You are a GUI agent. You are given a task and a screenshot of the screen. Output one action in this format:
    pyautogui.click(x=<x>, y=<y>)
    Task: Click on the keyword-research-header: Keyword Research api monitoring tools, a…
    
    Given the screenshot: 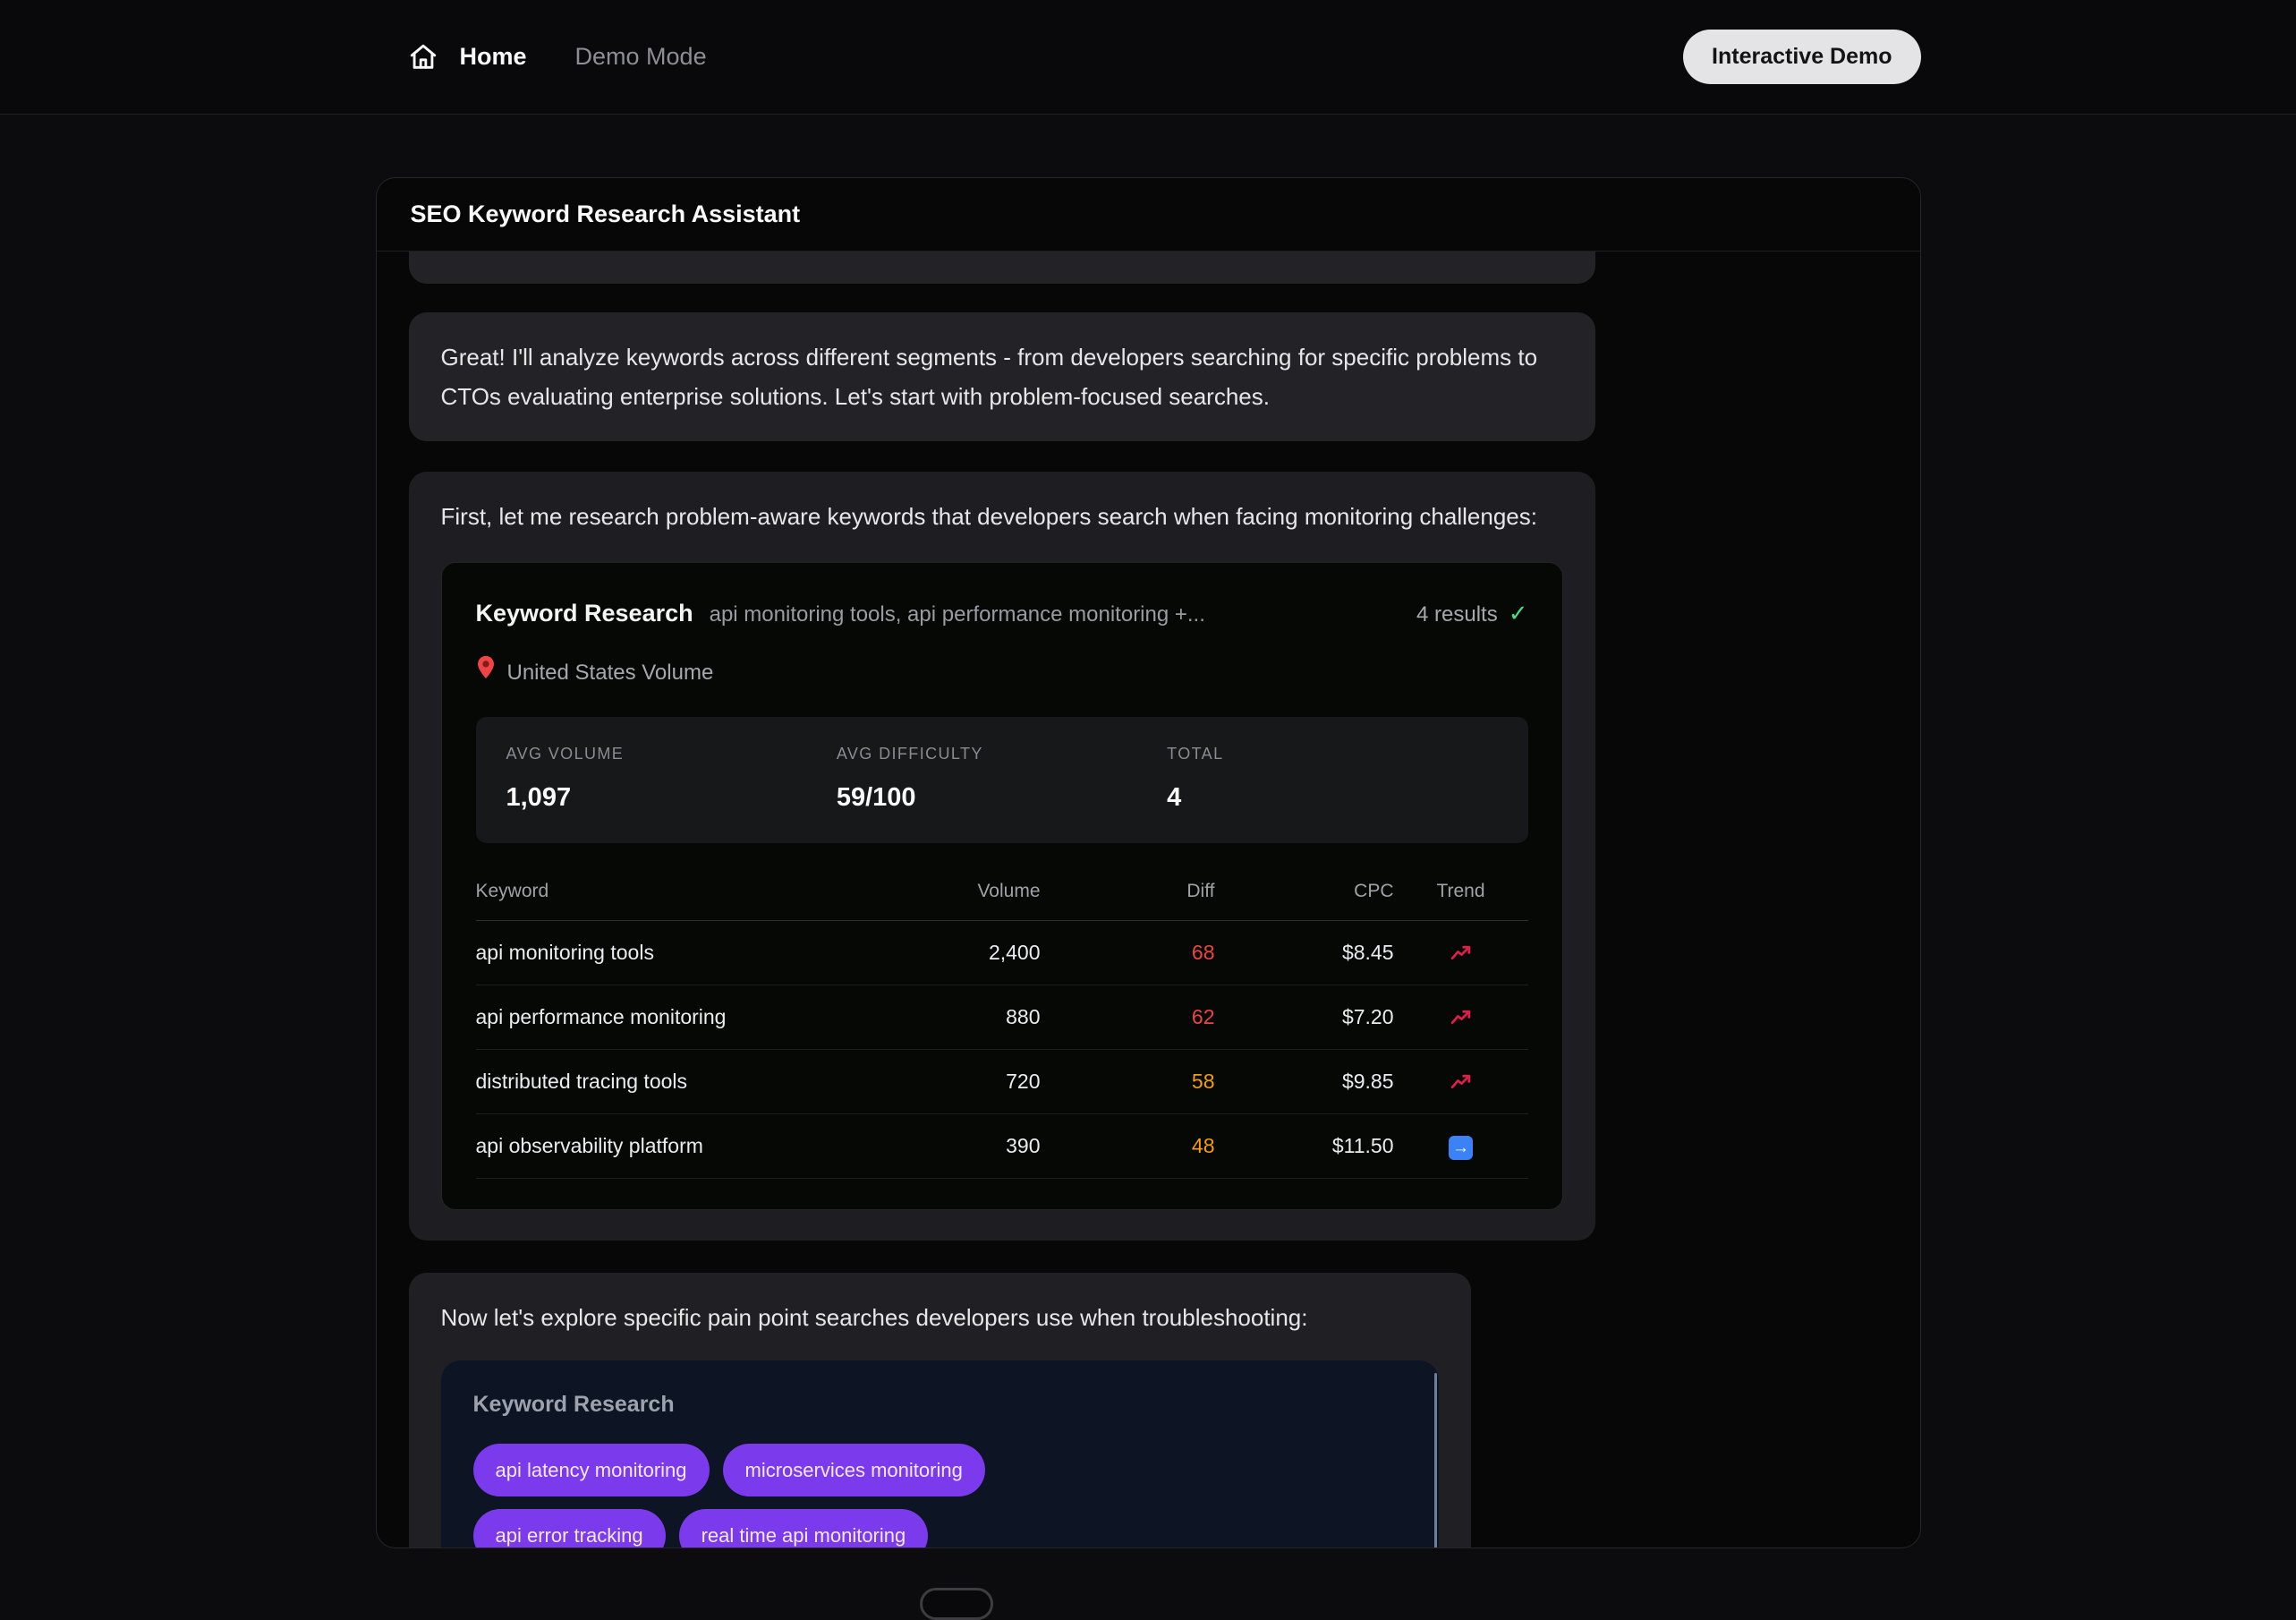 What is the action you would take?
    pyautogui.click(x=1002, y=614)
    